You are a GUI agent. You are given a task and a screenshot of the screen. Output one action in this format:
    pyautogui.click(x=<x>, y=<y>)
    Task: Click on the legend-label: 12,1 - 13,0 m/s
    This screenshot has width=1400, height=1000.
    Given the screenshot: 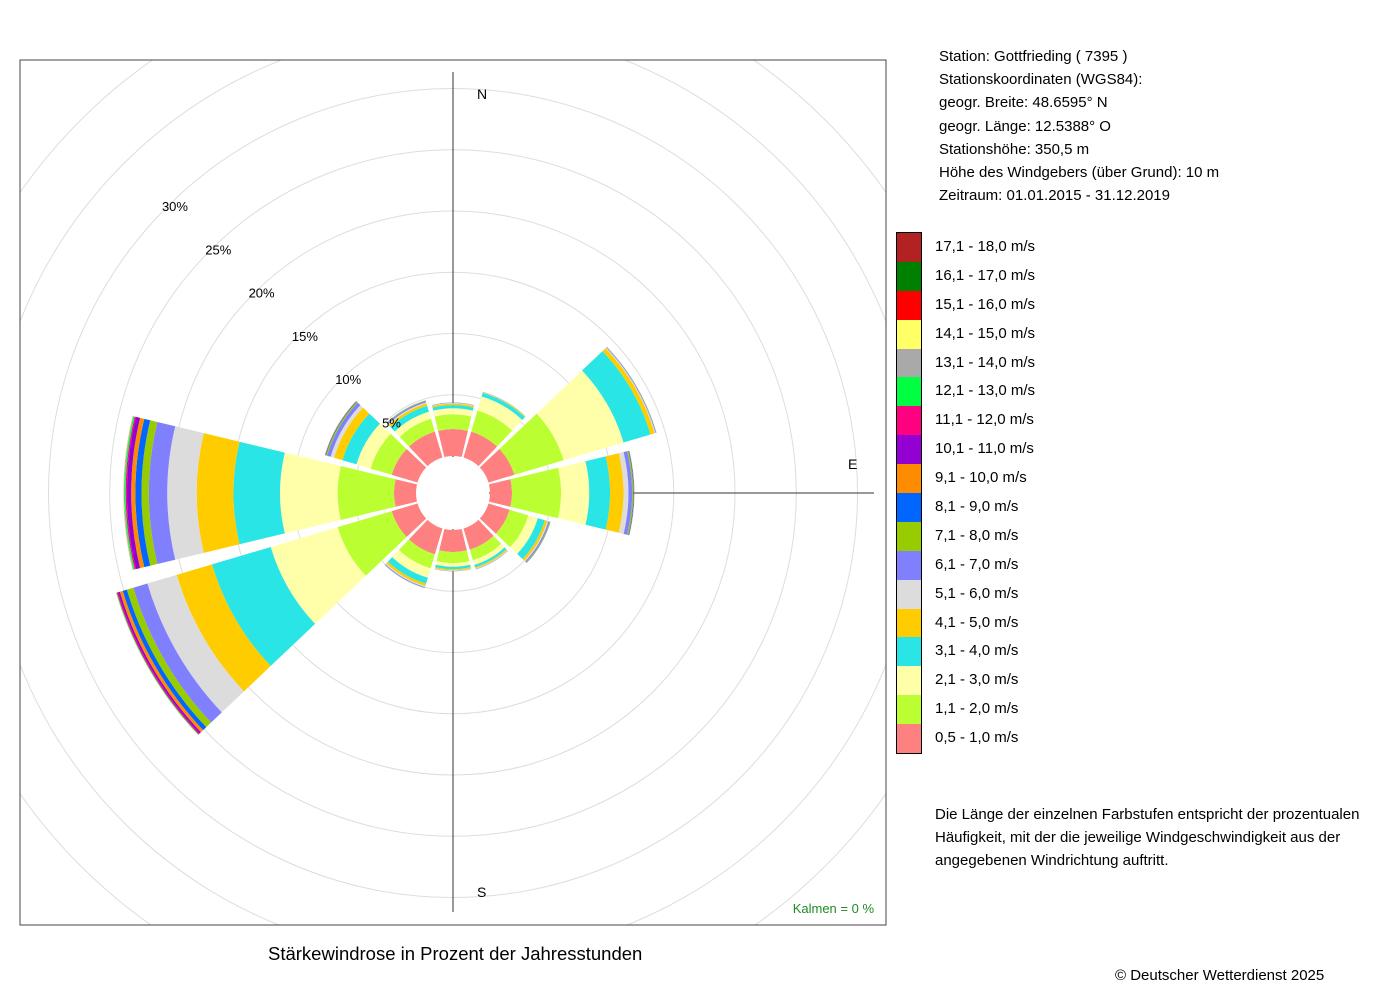 What is the action you would take?
    pyautogui.click(x=985, y=391)
    